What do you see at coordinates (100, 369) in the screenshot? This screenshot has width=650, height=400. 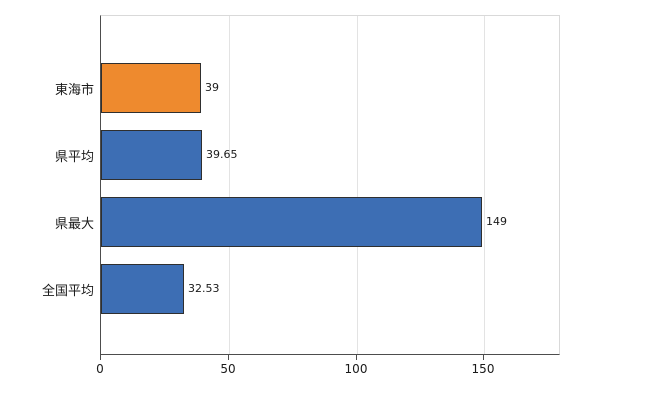 I see `x-tick-label: 0` at bounding box center [100, 369].